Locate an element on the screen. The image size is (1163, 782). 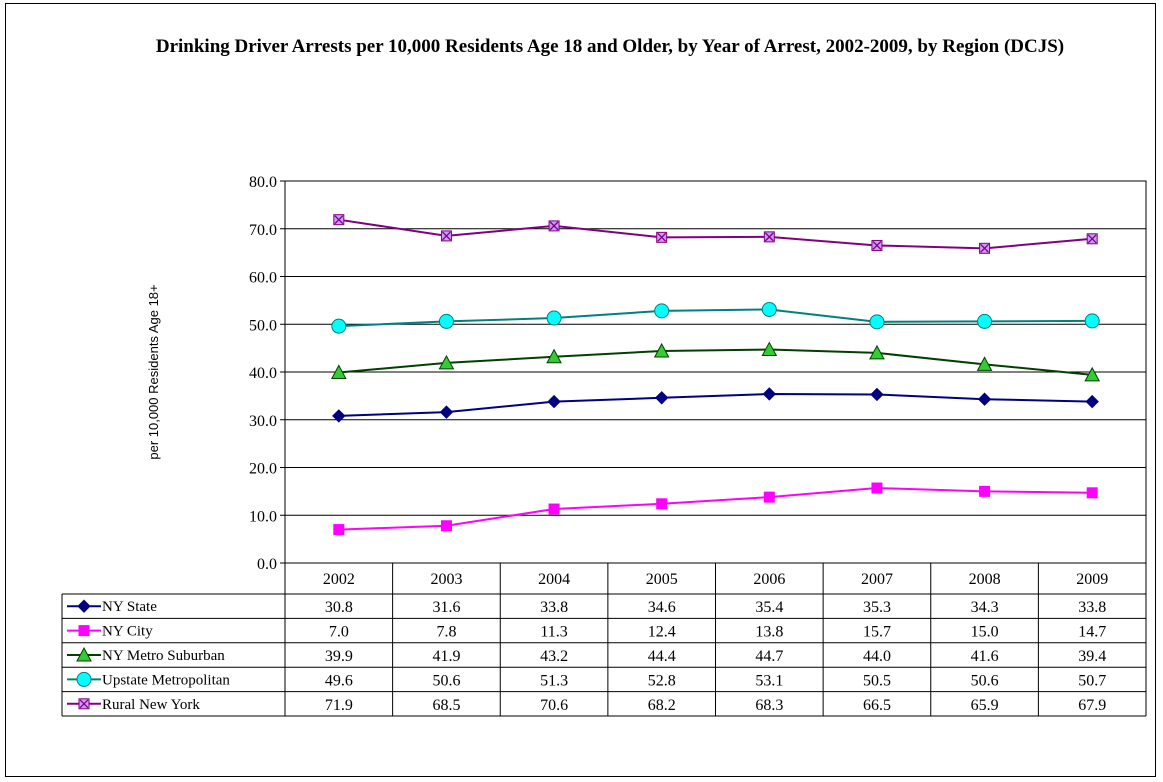
data-label: 52.8 is located at coordinates (662, 680).